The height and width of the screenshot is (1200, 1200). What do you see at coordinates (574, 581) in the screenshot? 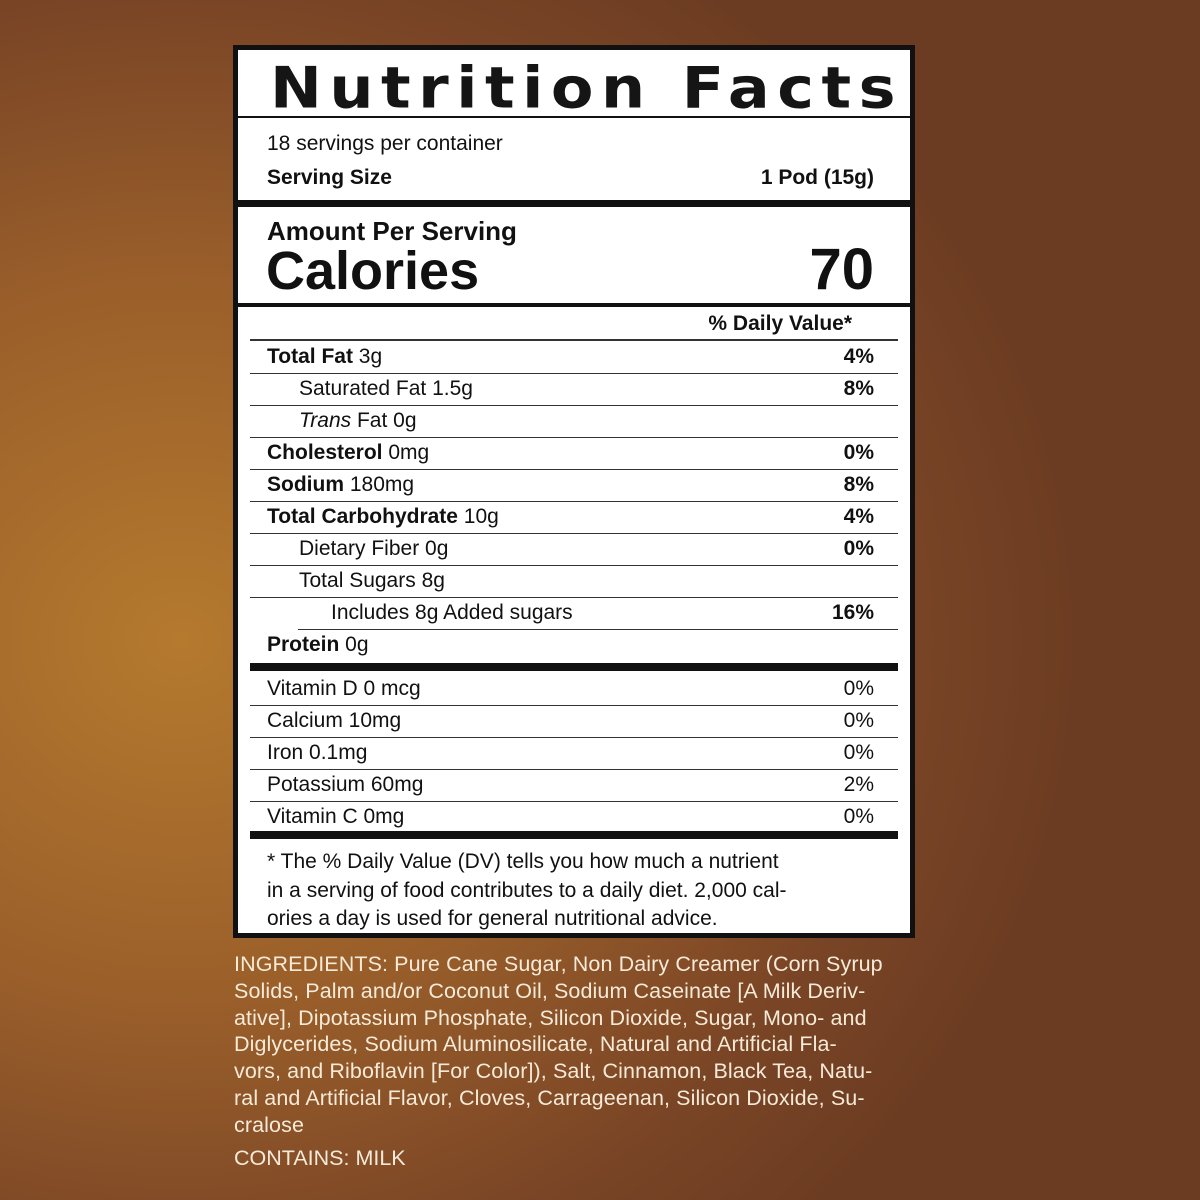
I see `nutrient-row: Total Sugars 8g` at bounding box center [574, 581].